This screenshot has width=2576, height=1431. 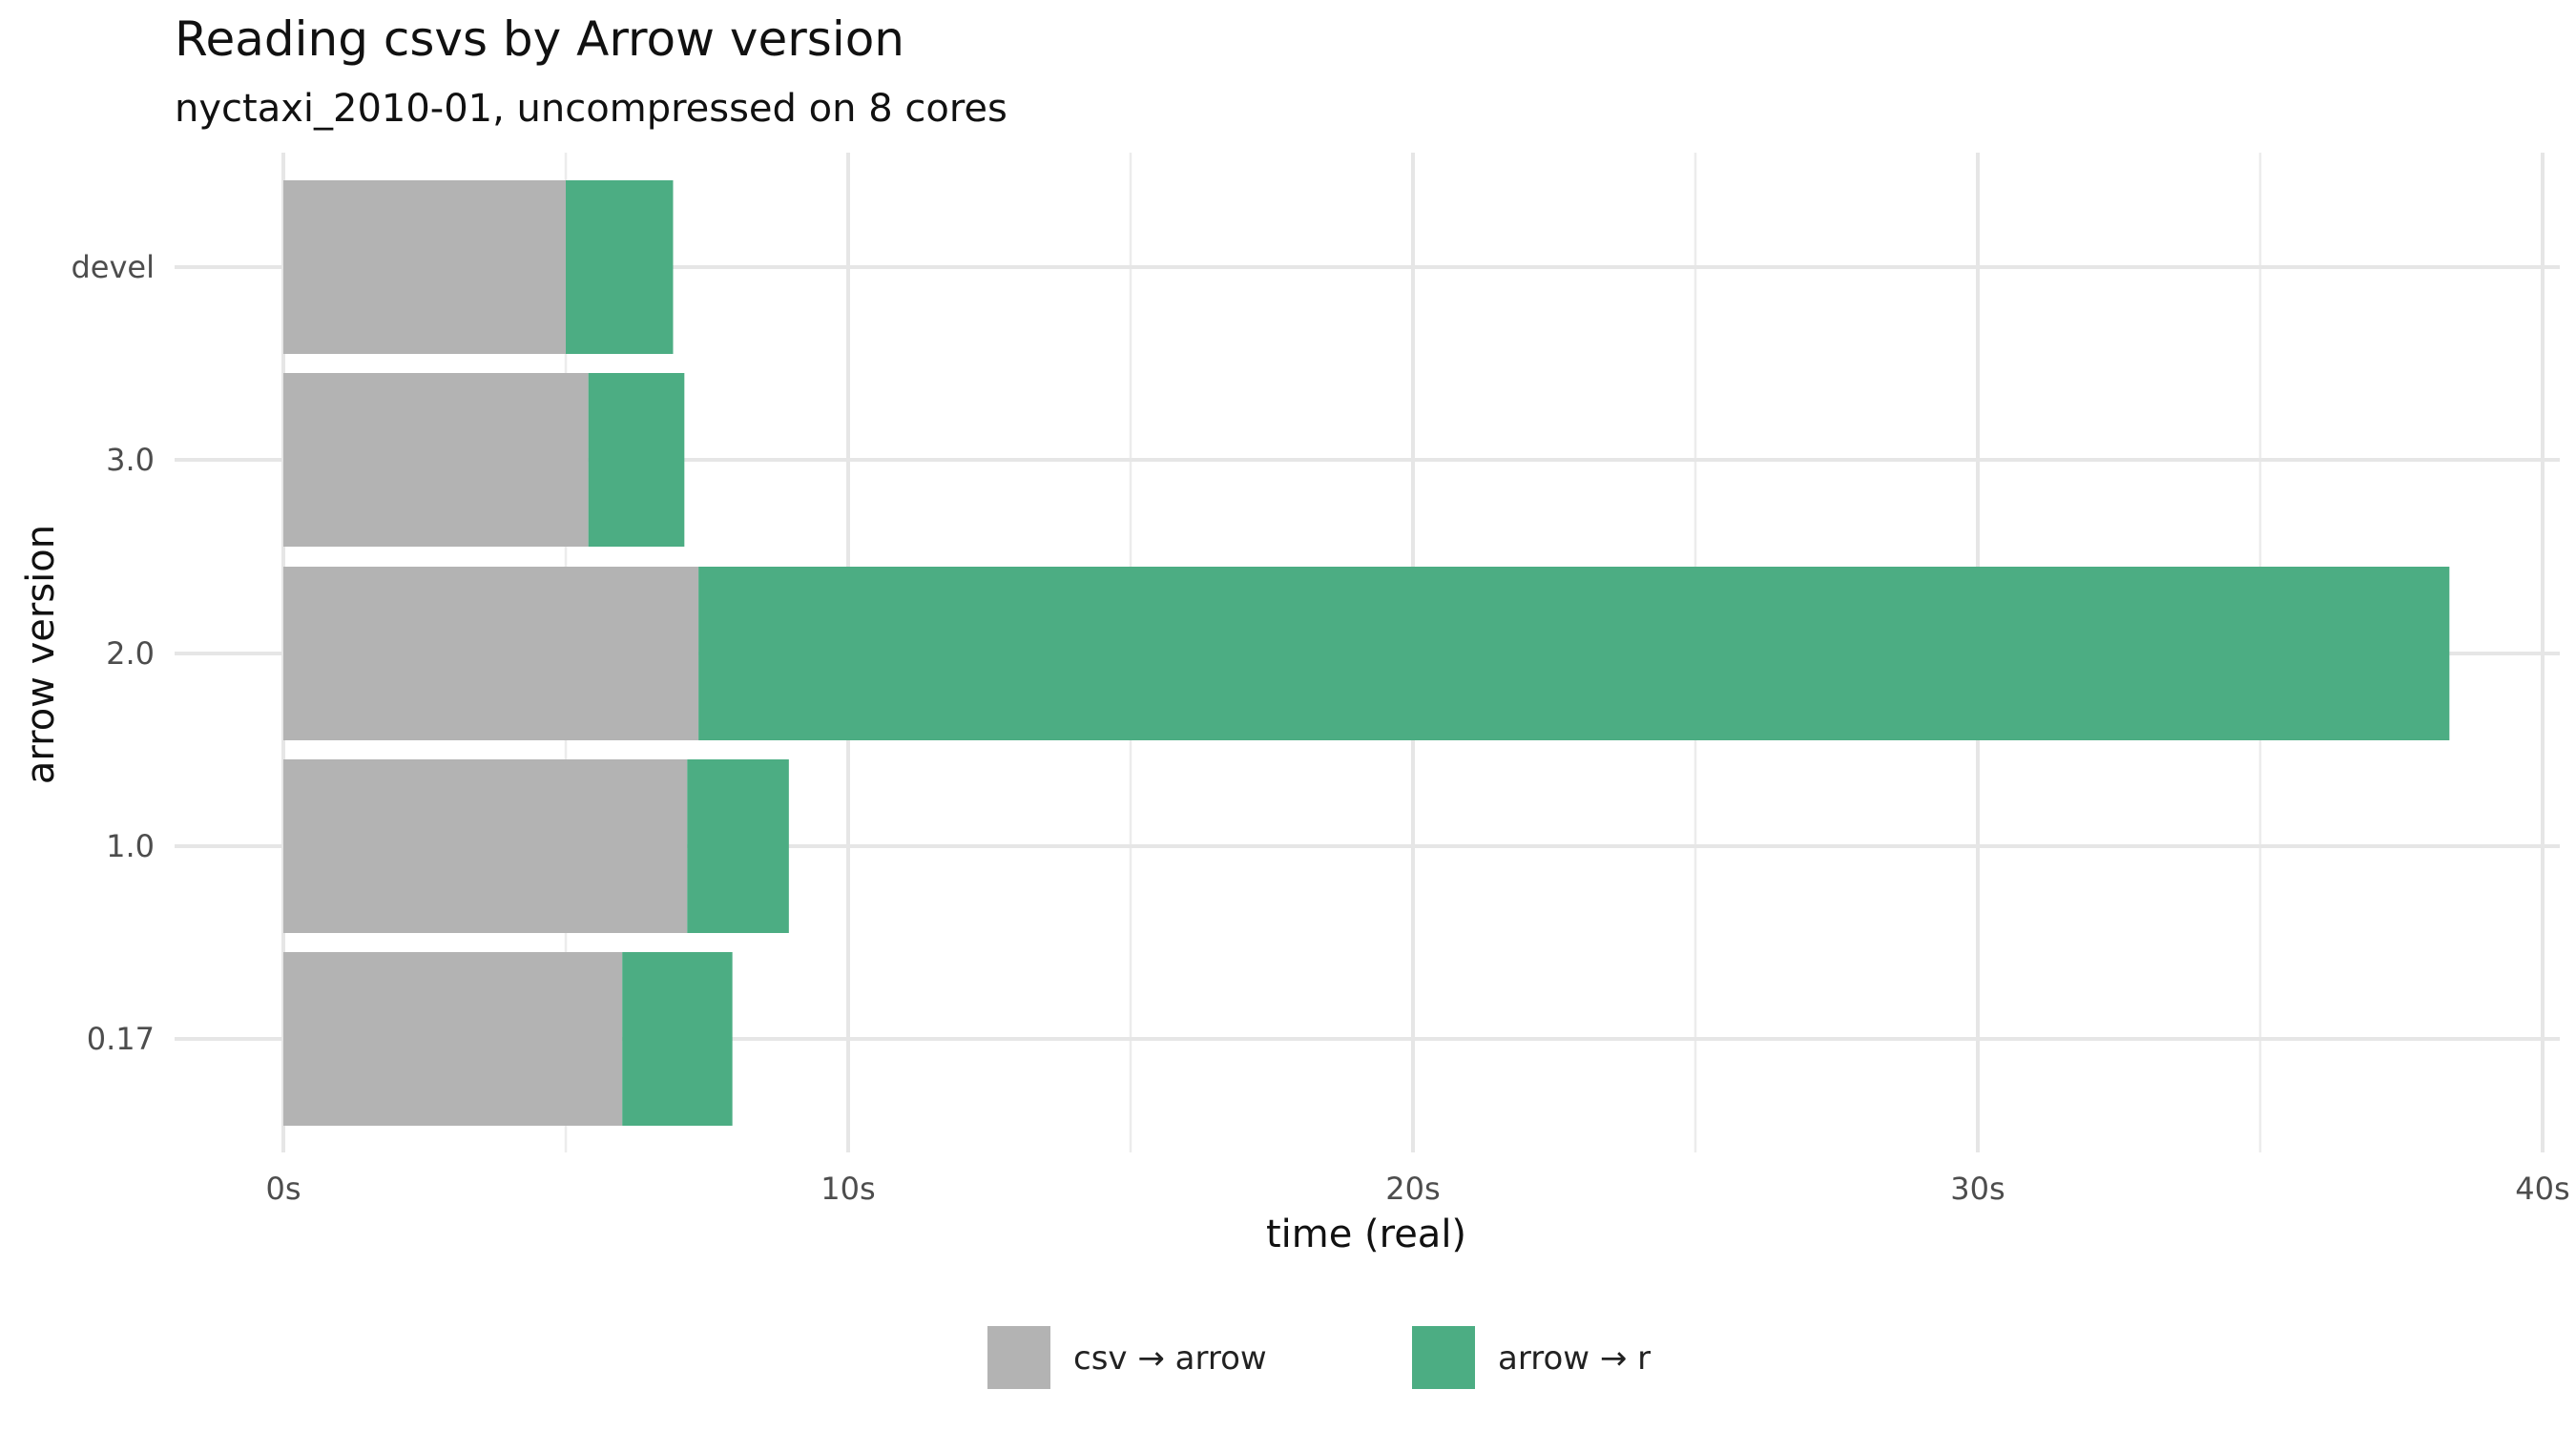 What do you see at coordinates (2542, 1189) in the screenshot?
I see `x-tick-label: 40s` at bounding box center [2542, 1189].